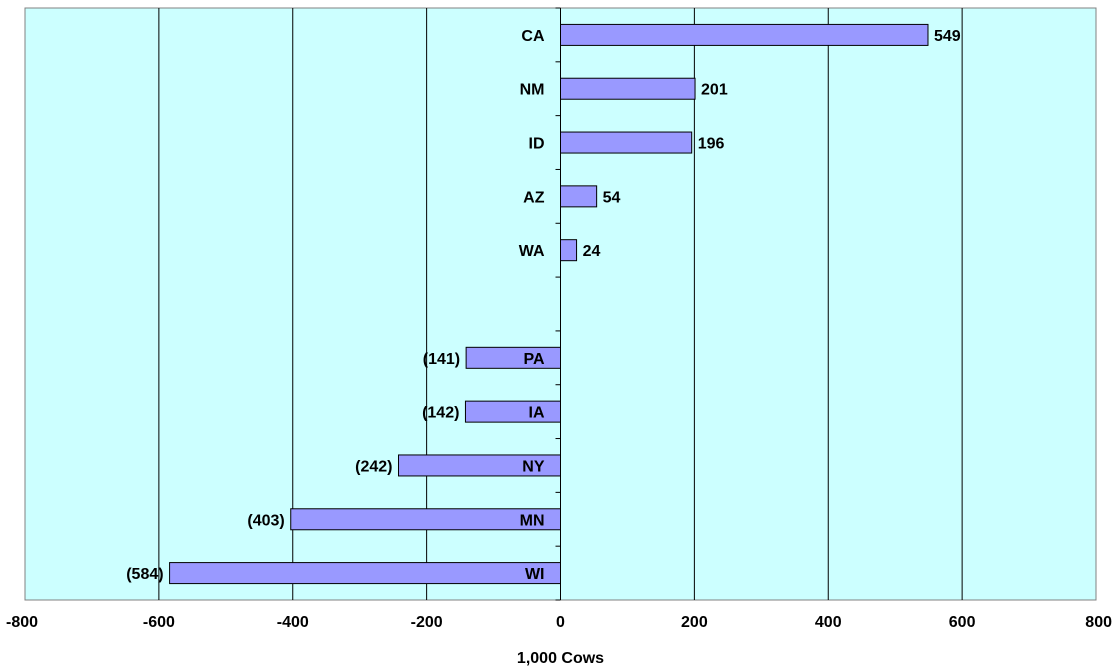 The image size is (1118, 668). Describe the element at coordinates (535, 574) in the screenshot. I see `category-label: WI` at that location.